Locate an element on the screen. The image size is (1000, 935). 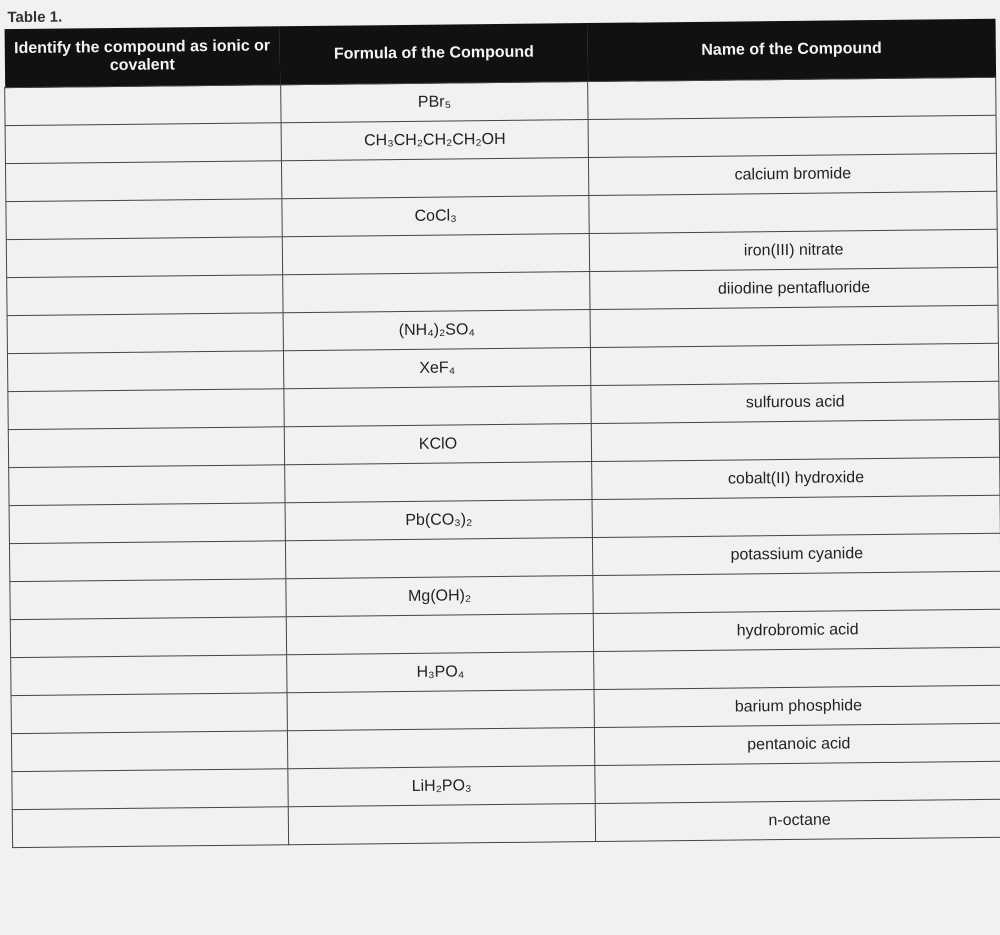
formula-cell: (NH₄)₂SO₄ is located at coordinates (436, 330).